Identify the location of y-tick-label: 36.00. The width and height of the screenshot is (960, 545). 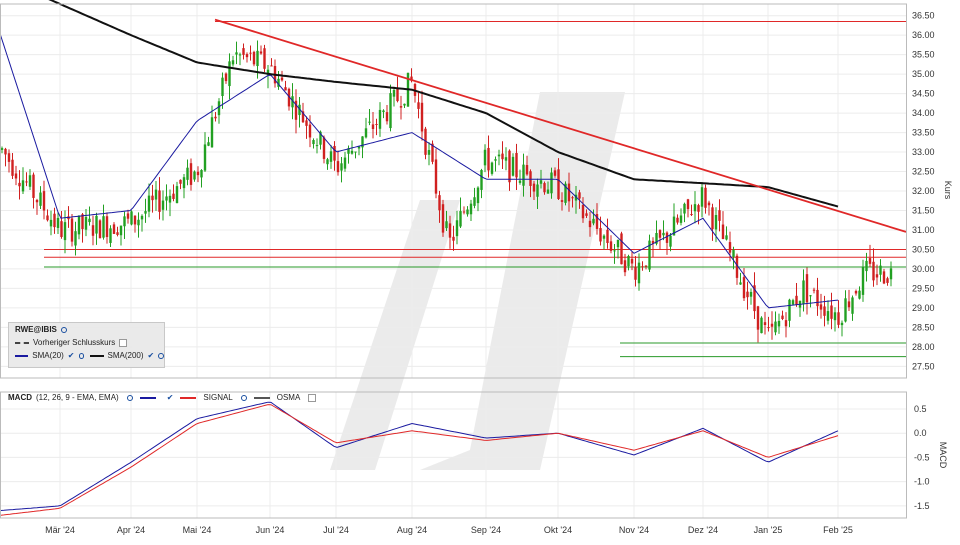
(923, 35).